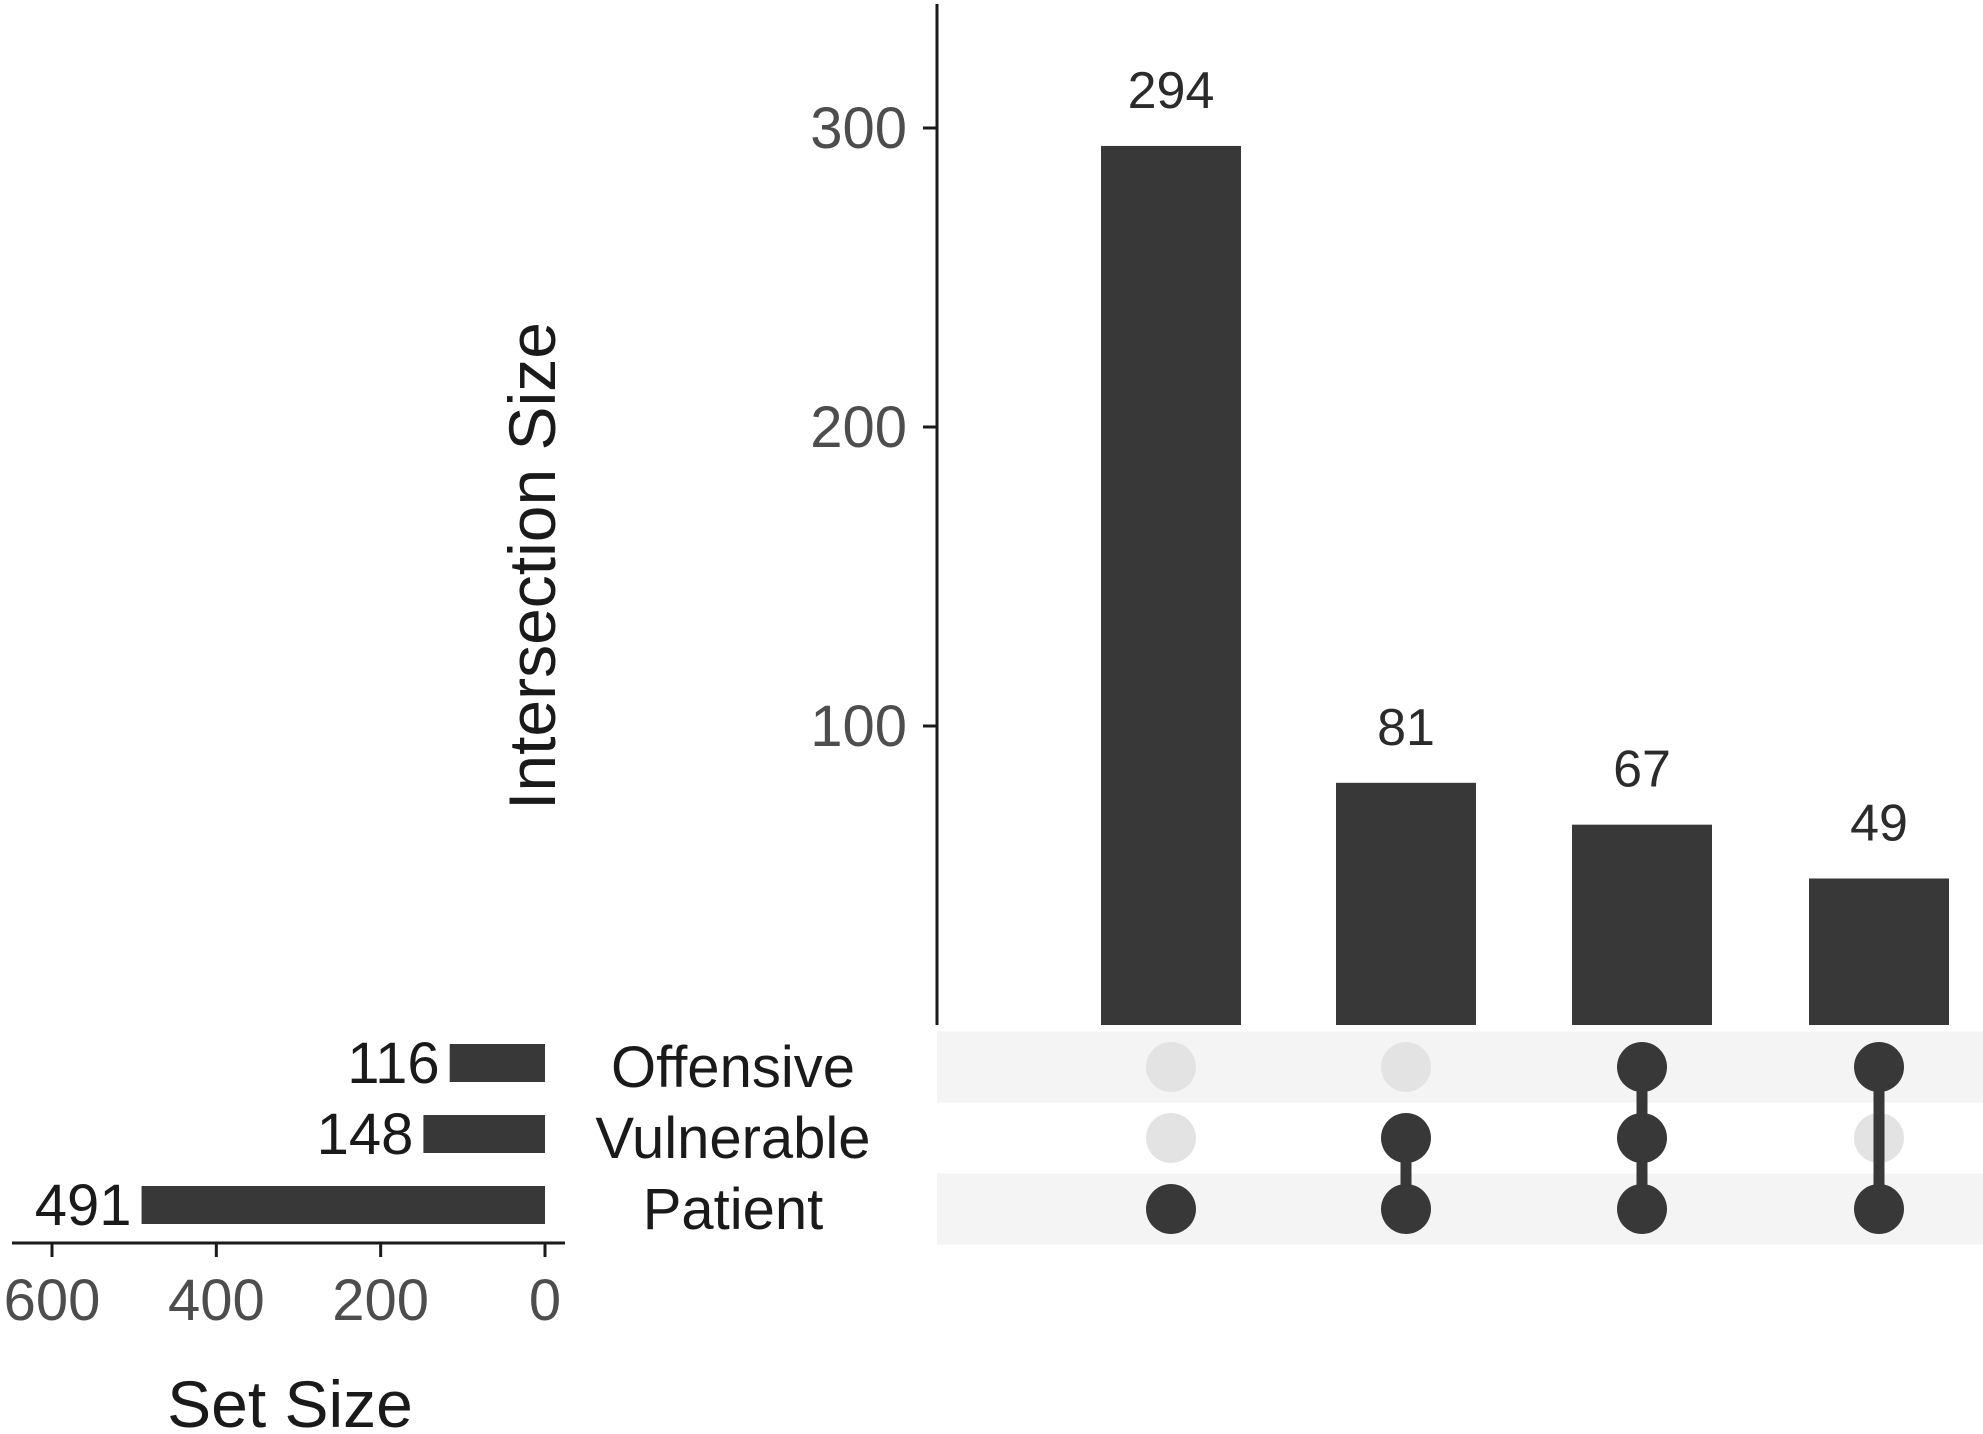 This screenshot has height=1434, width=1983. What do you see at coordinates (393, 1063) in the screenshot?
I see `set-size-count-offensive: 116` at bounding box center [393, 1063].